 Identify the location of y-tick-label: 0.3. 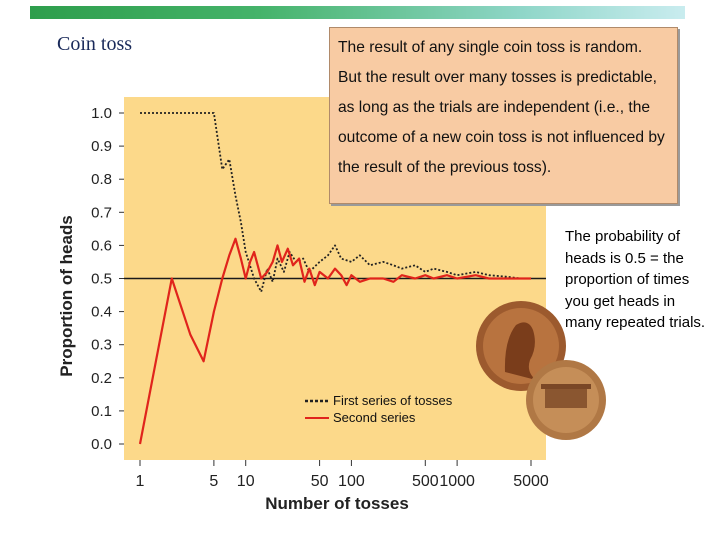
(101, 345).